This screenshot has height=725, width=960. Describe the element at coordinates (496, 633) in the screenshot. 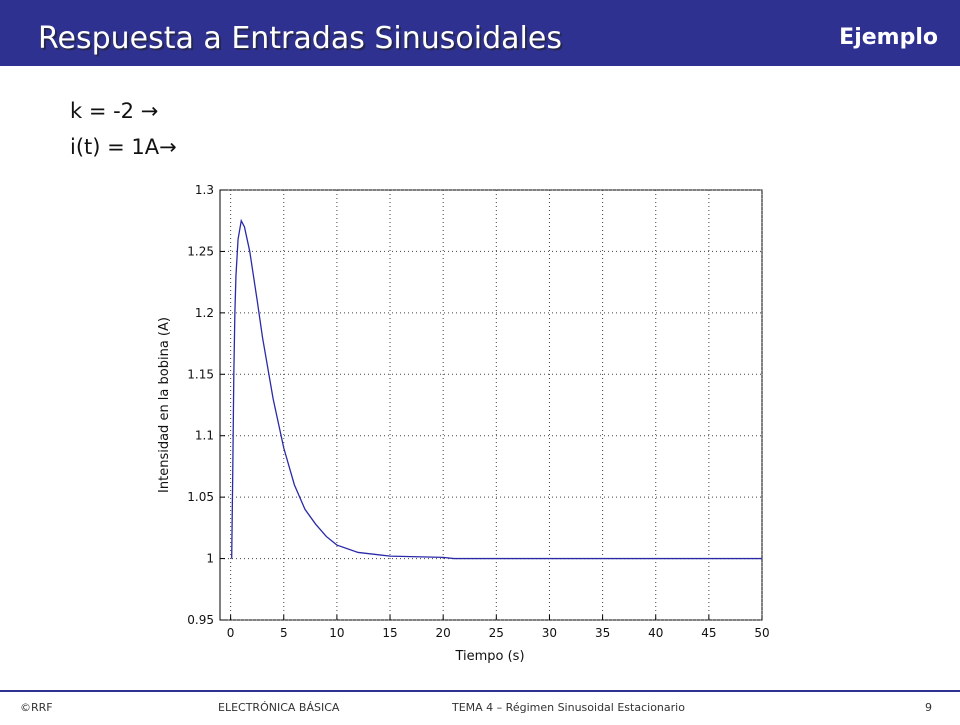

I see `x-tick-label: 25` at that location.